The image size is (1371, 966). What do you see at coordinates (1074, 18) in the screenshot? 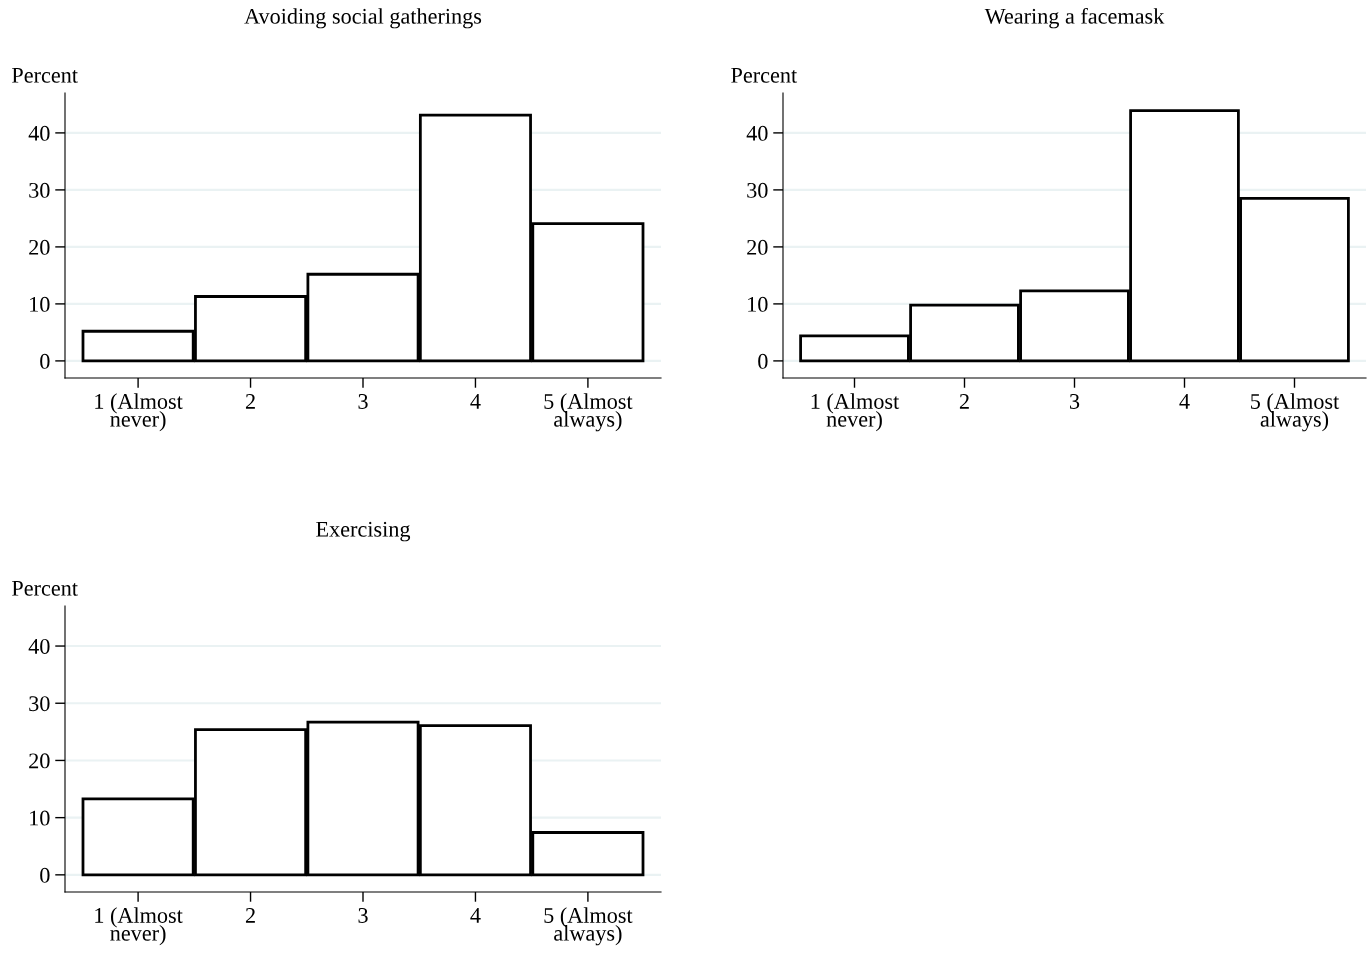
I see `chart-title: Wearing a facemask` at bounding box center [1074, 18].